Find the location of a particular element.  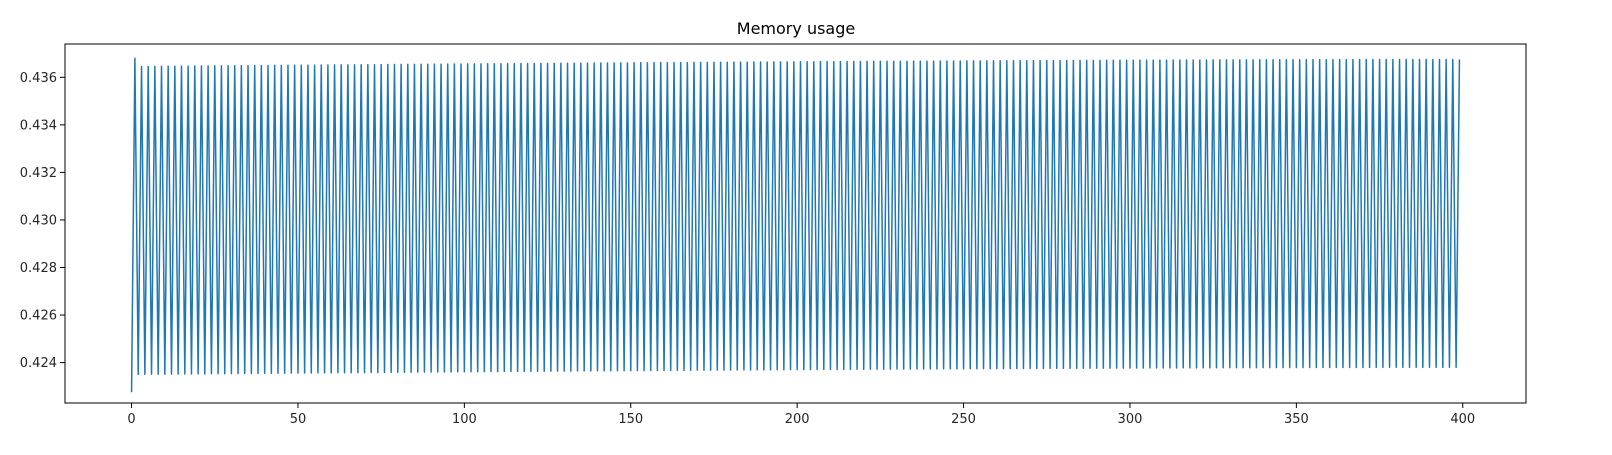

y-tick-label: 0.434 is located at coordinates (38, 125).